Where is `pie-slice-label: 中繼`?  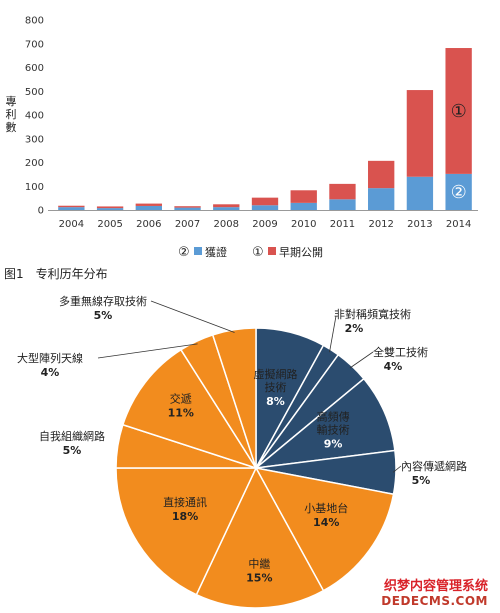
pie-slice-label: 中繼 is located at coordinates (259, 563).